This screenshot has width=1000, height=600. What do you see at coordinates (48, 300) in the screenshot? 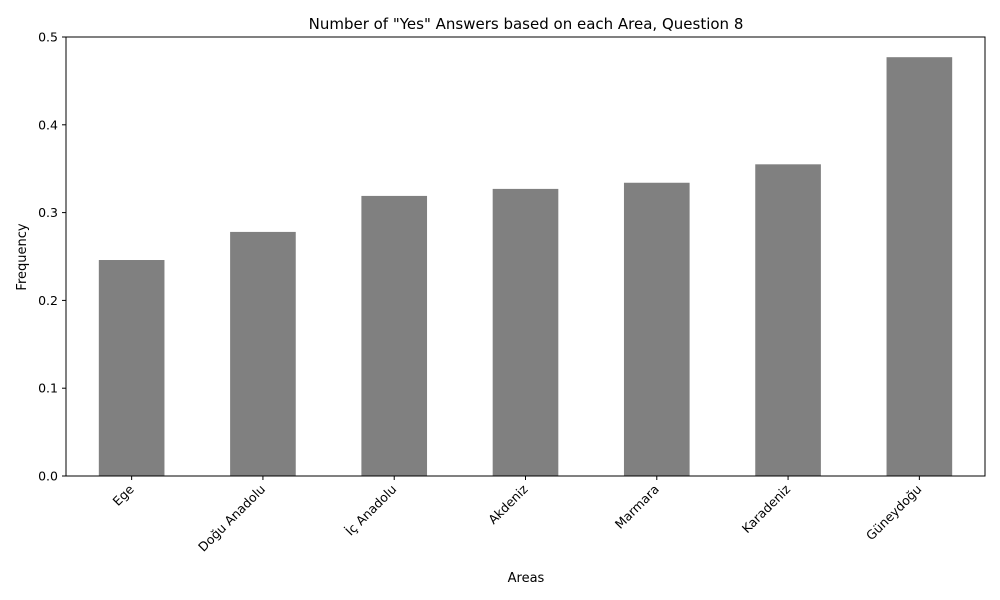
I see `y-tick-label: 0.2` at bounding box center [48, 300].